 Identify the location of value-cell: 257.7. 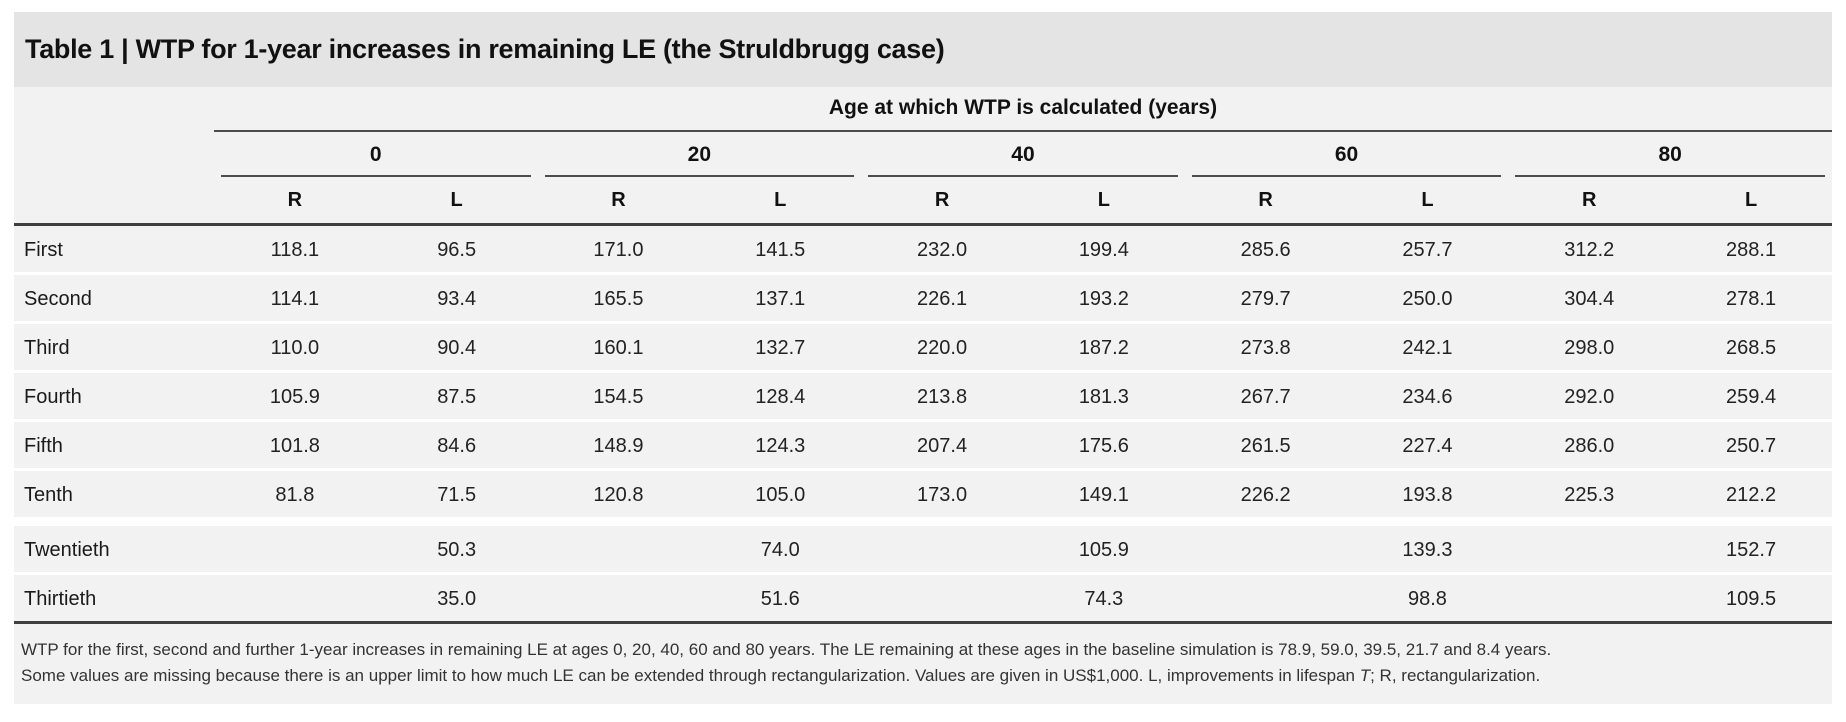
(1427, 250).